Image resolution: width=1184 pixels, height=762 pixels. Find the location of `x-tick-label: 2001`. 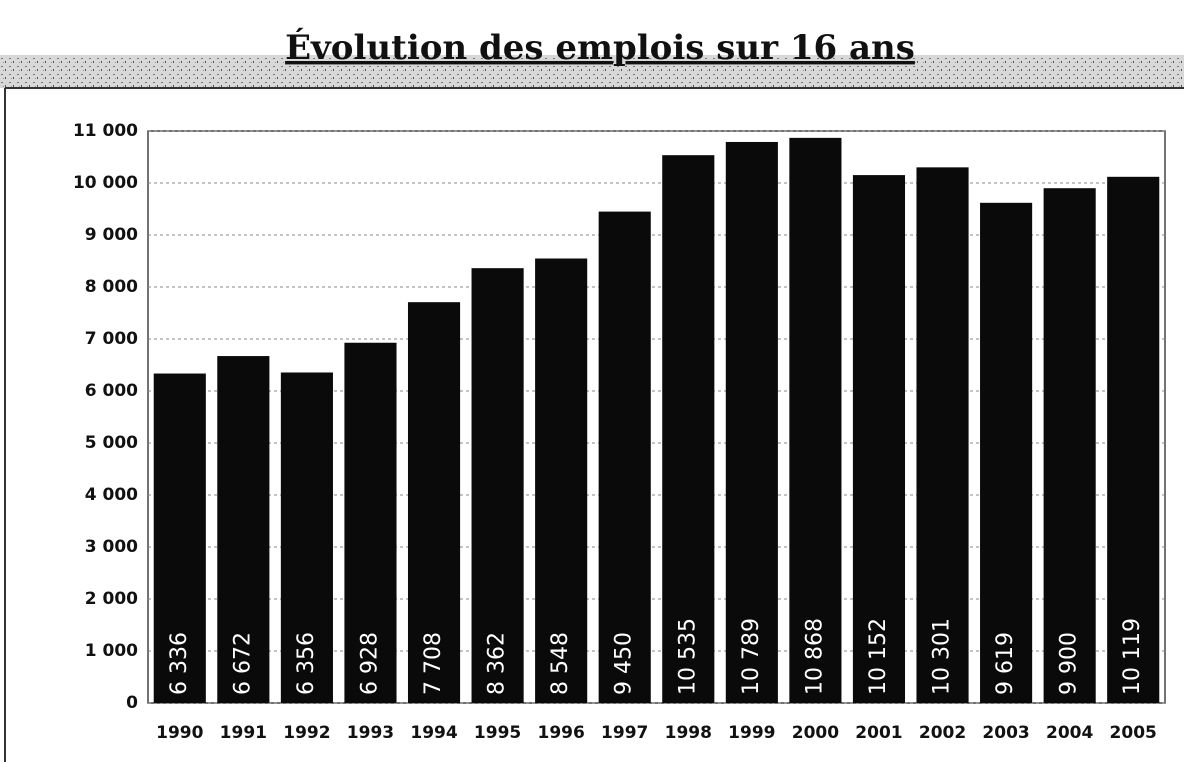

x-tick-label: 2001 is located at coordinates (878, 733).